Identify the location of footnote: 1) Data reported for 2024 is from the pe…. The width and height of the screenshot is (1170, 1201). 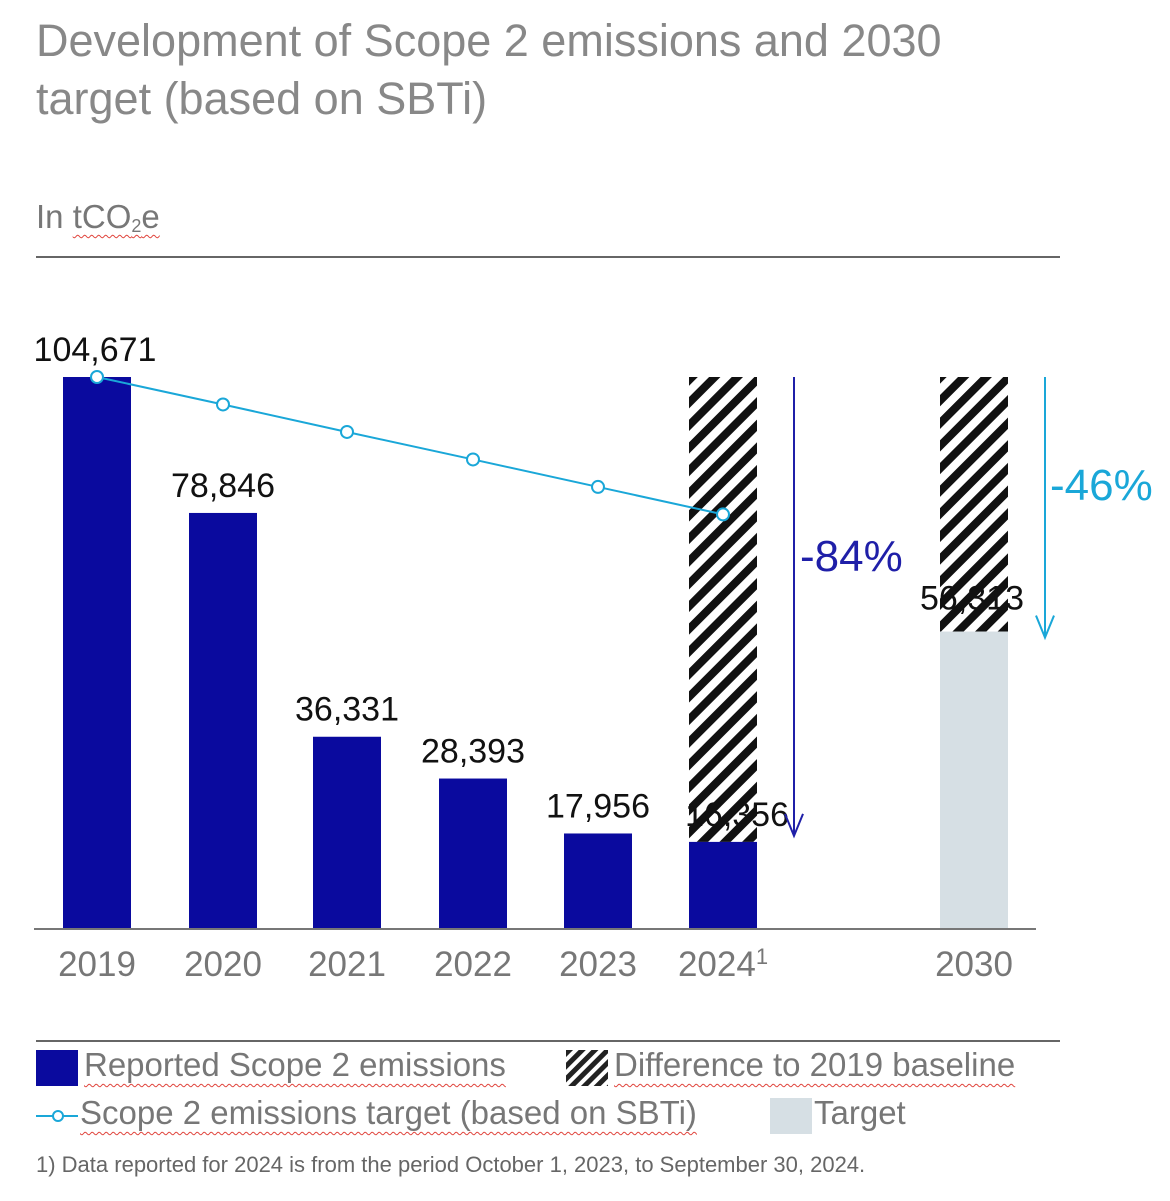
(451, 1164).